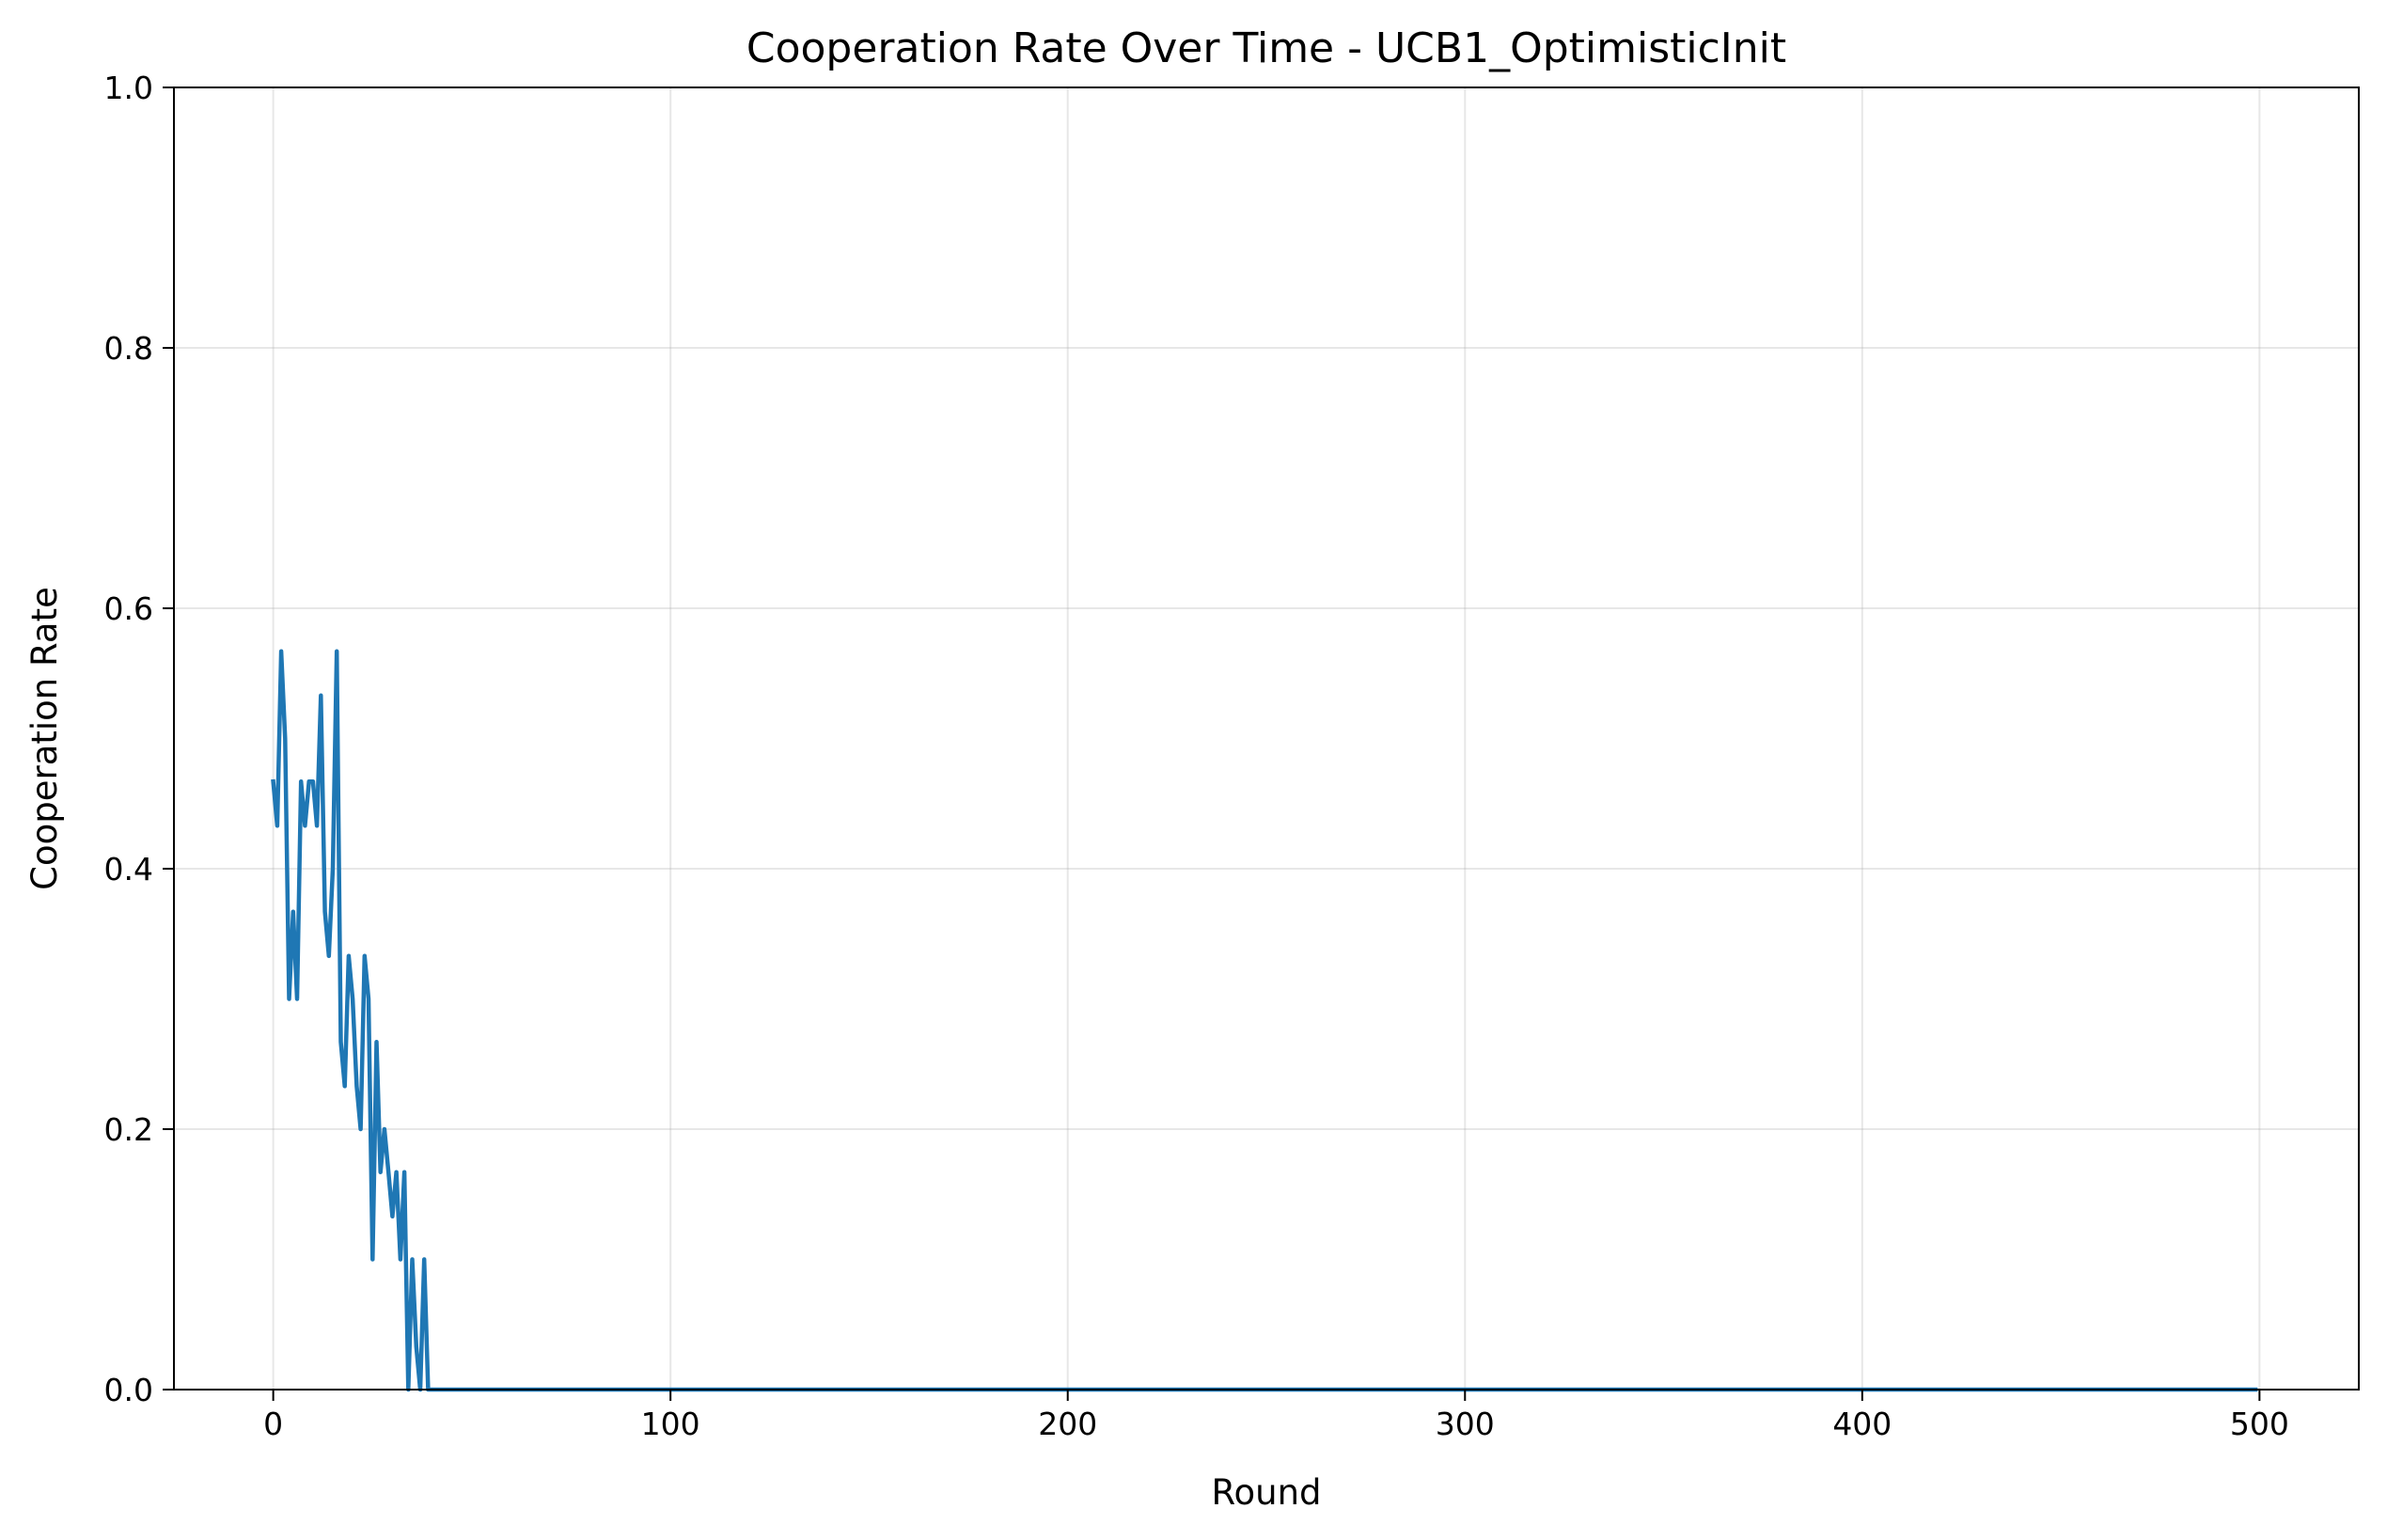  What do you see at coordinates (139, 739) in the screenshot?
I see `y-axis: 0.0 0.2 0.4 0.6 0.8 1.0` at bounding box center [139, 739].